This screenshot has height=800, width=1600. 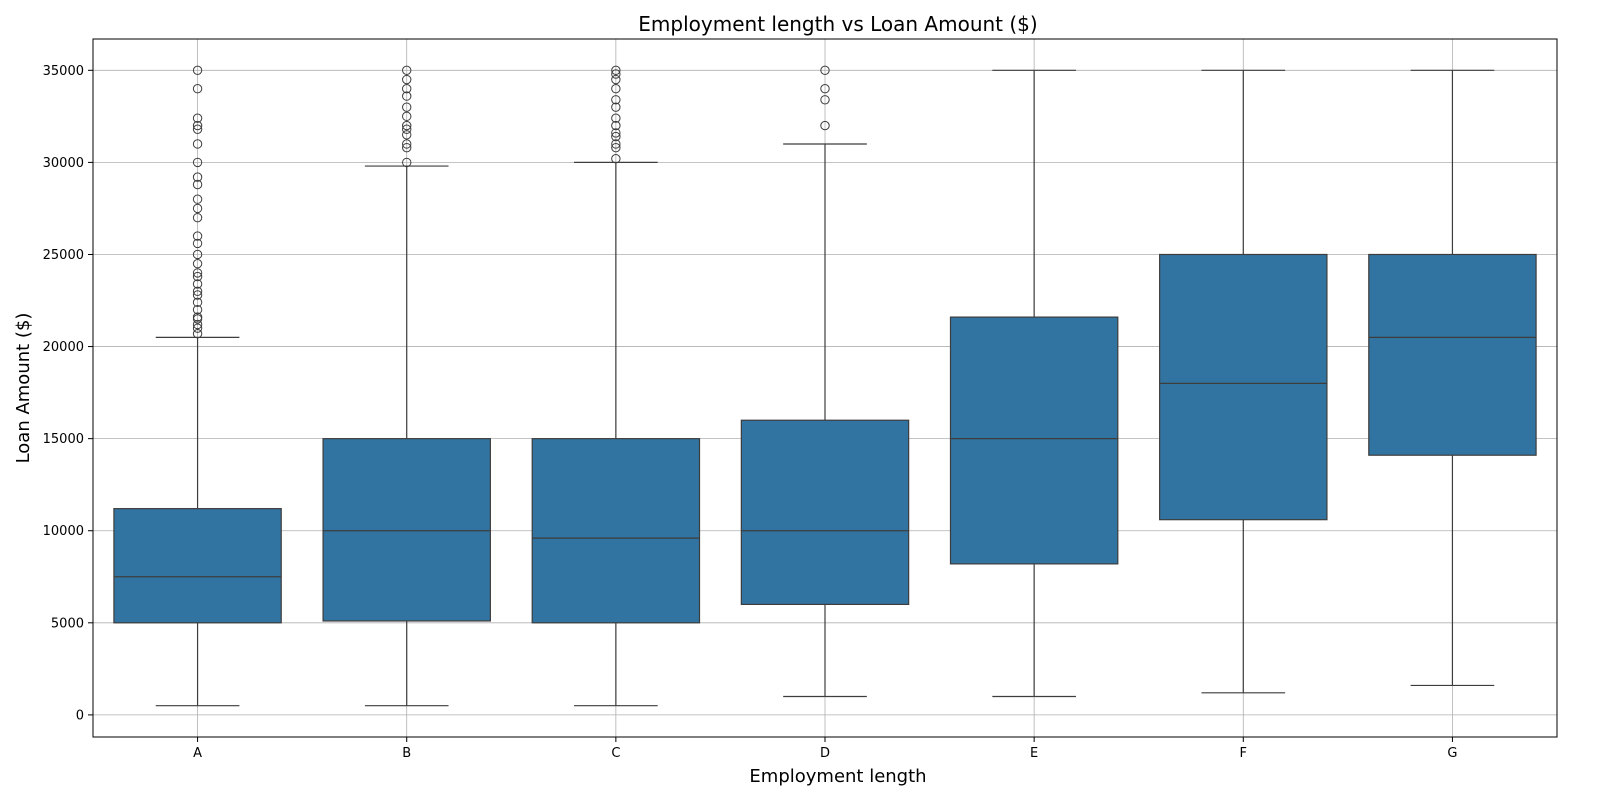 What do you see at coordinates (63, 255) in the screenshot?
I see `y-tick-label: 25000` at bounding box center [63, 255].